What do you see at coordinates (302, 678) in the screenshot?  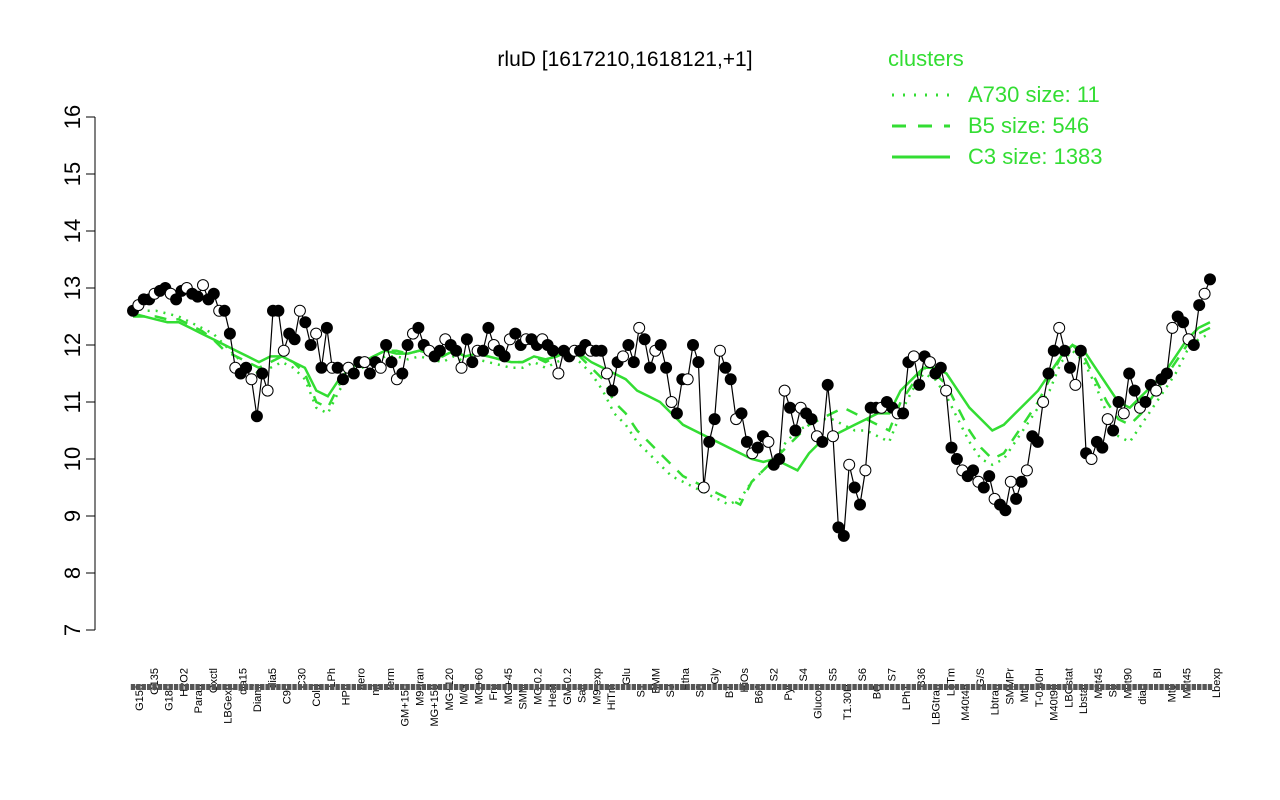 I see `x-tick-label: C30` at bounding box center [302, 678].